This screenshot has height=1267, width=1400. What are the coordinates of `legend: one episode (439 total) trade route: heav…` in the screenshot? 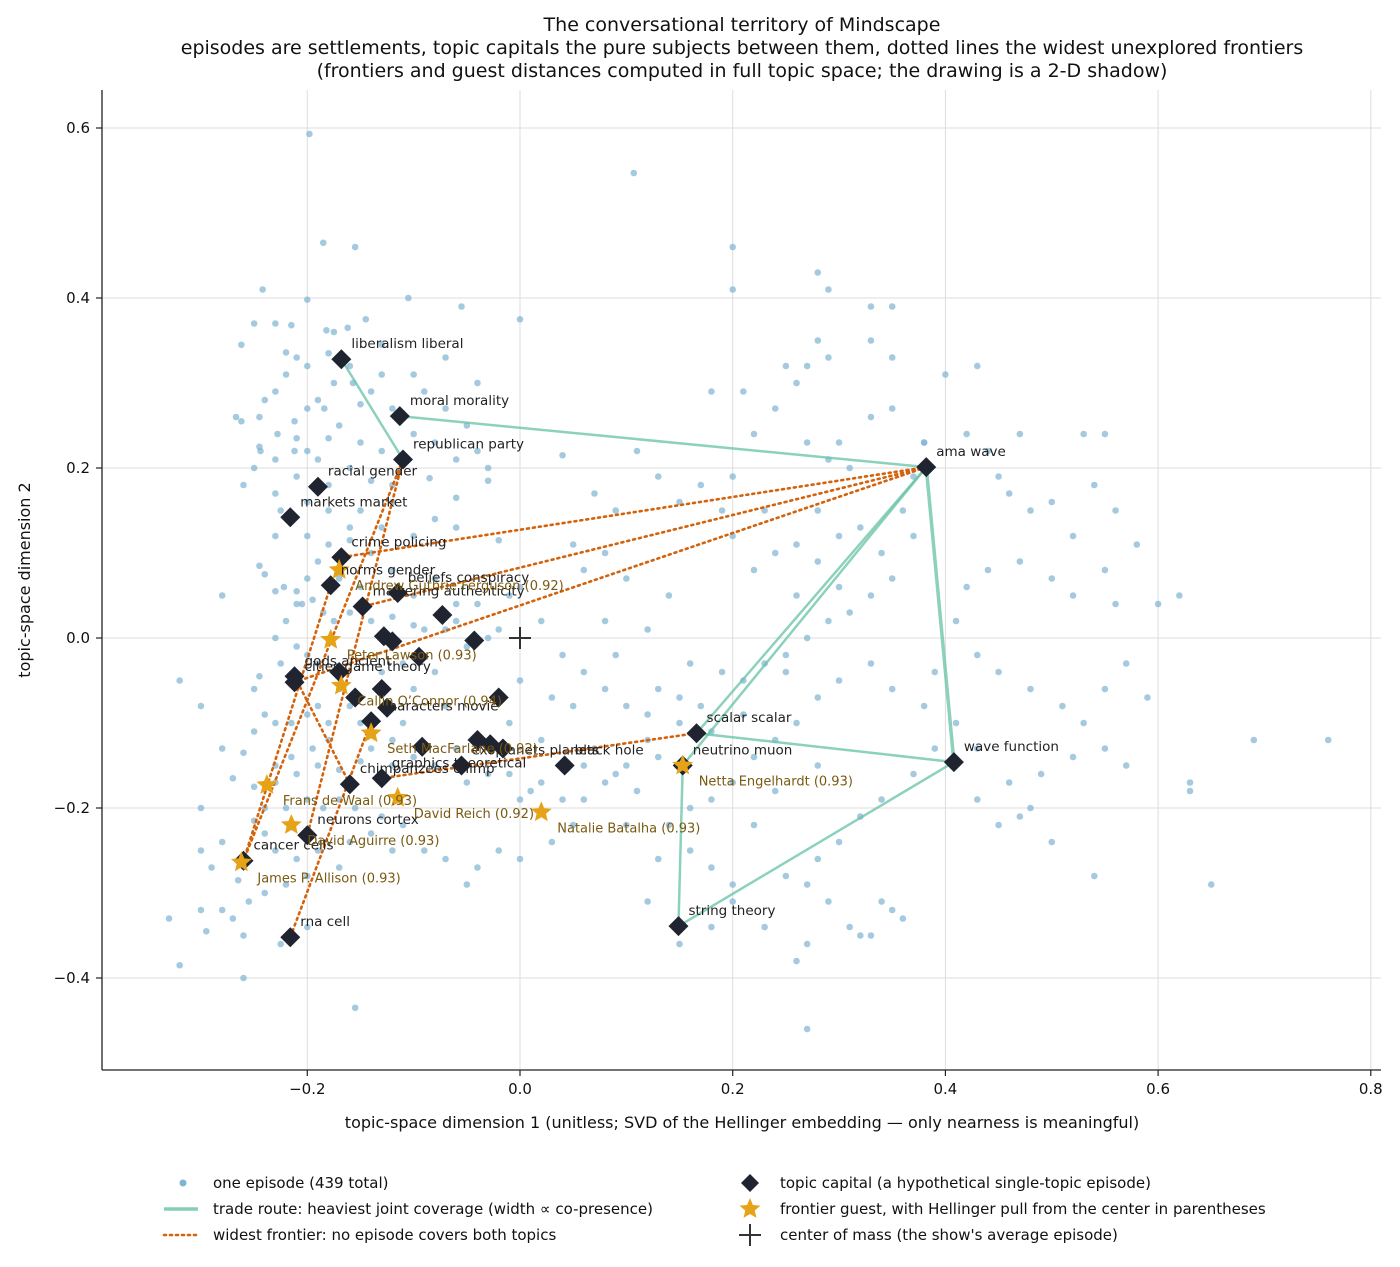 It's located at (714, 1210).